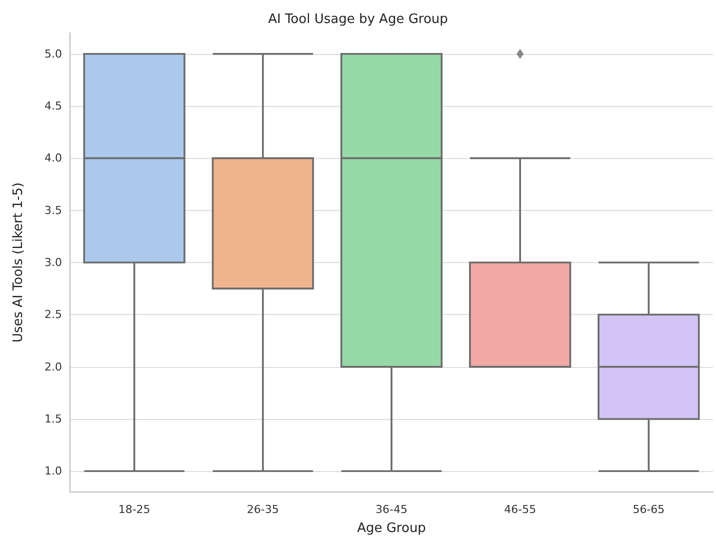  What do you see at coordinates (358, 19) in the screenshot?
I see `chart-title: AI Tool Usage by Age Group` at bounding box center [358, 19].